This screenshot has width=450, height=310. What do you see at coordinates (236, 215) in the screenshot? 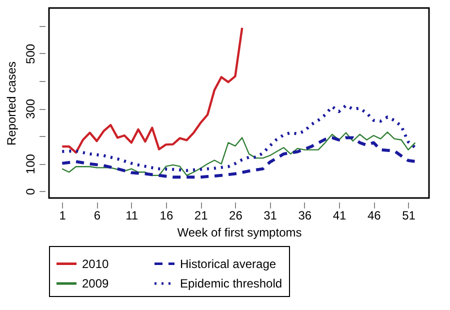
I see `x-tick-label: 26` at bounding box center [236, 215].